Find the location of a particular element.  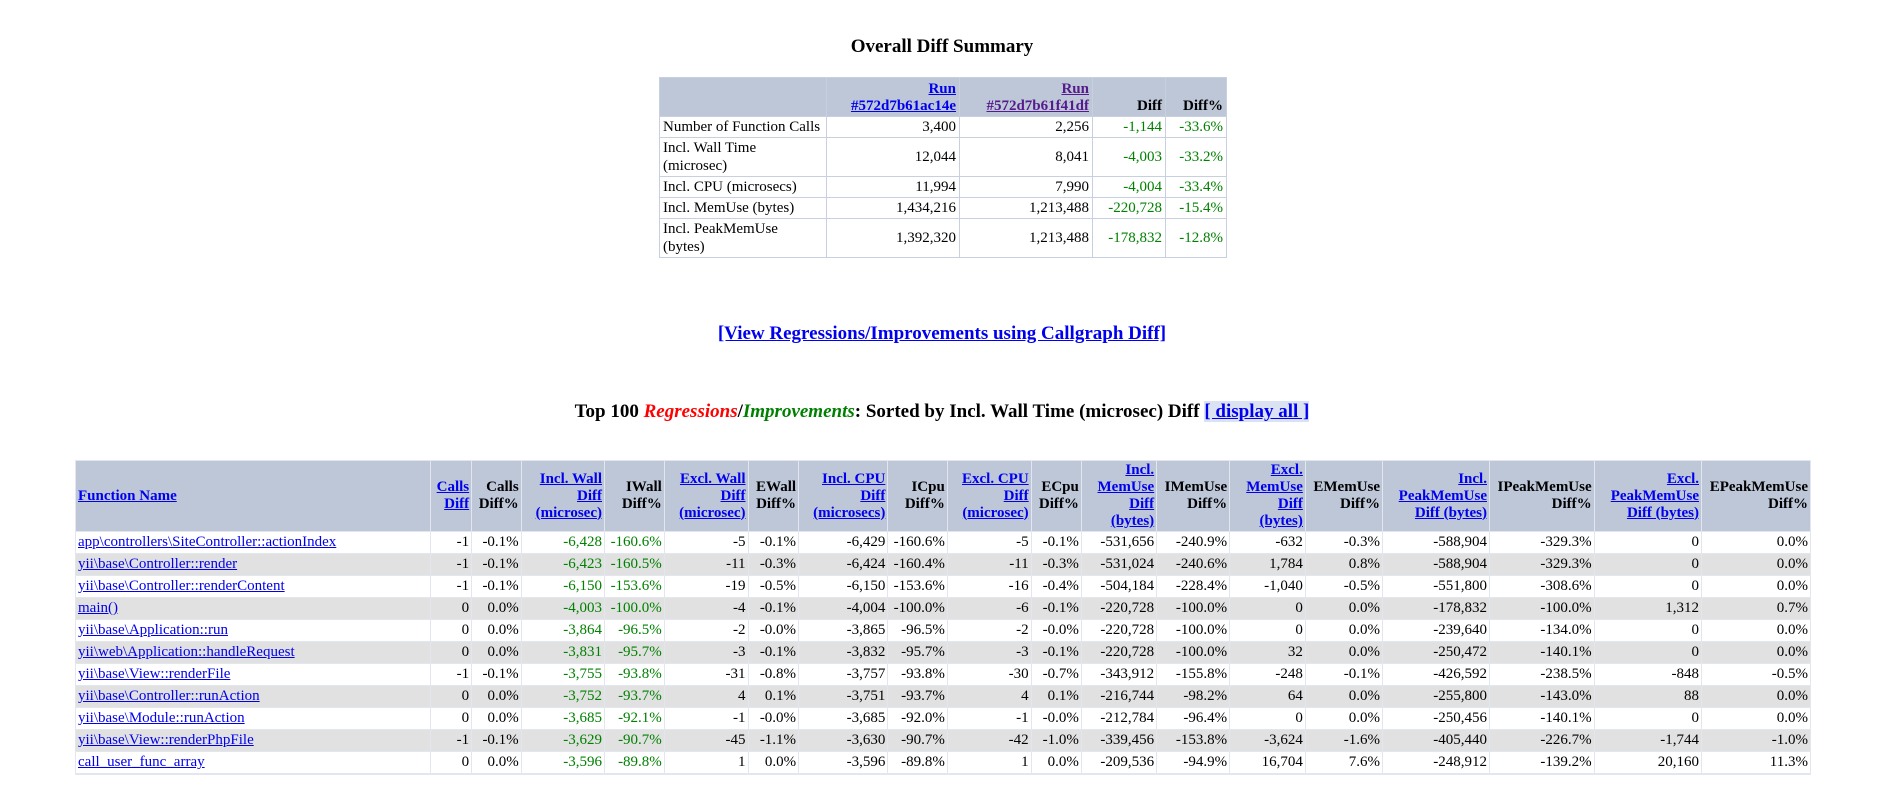

table-cell: -134.0% is located at coordinates (1541, 630).